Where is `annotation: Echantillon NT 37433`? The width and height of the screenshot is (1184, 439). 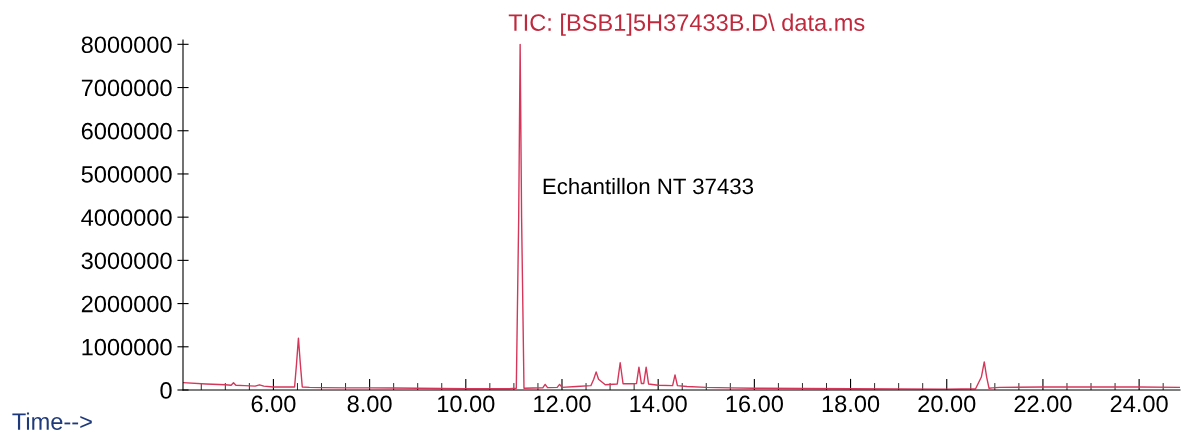
annotation: Echantillon NT 37433 is located at coordinates (648, 186).